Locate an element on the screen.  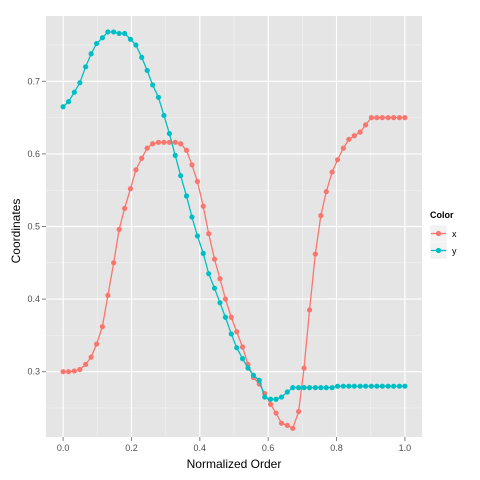
x-tick-label: 0.0 is located at coordinates (63, 448).